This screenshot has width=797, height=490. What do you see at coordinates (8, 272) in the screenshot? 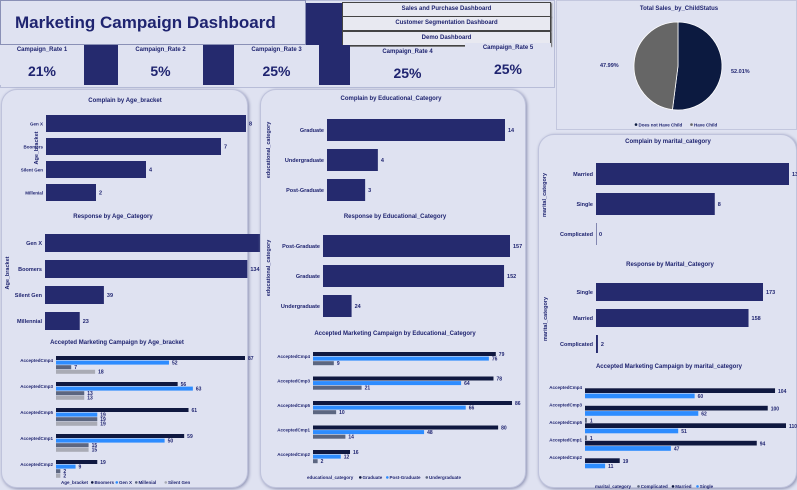
I see `axis-label: Age_bracket` at bounding box center [8, 272].